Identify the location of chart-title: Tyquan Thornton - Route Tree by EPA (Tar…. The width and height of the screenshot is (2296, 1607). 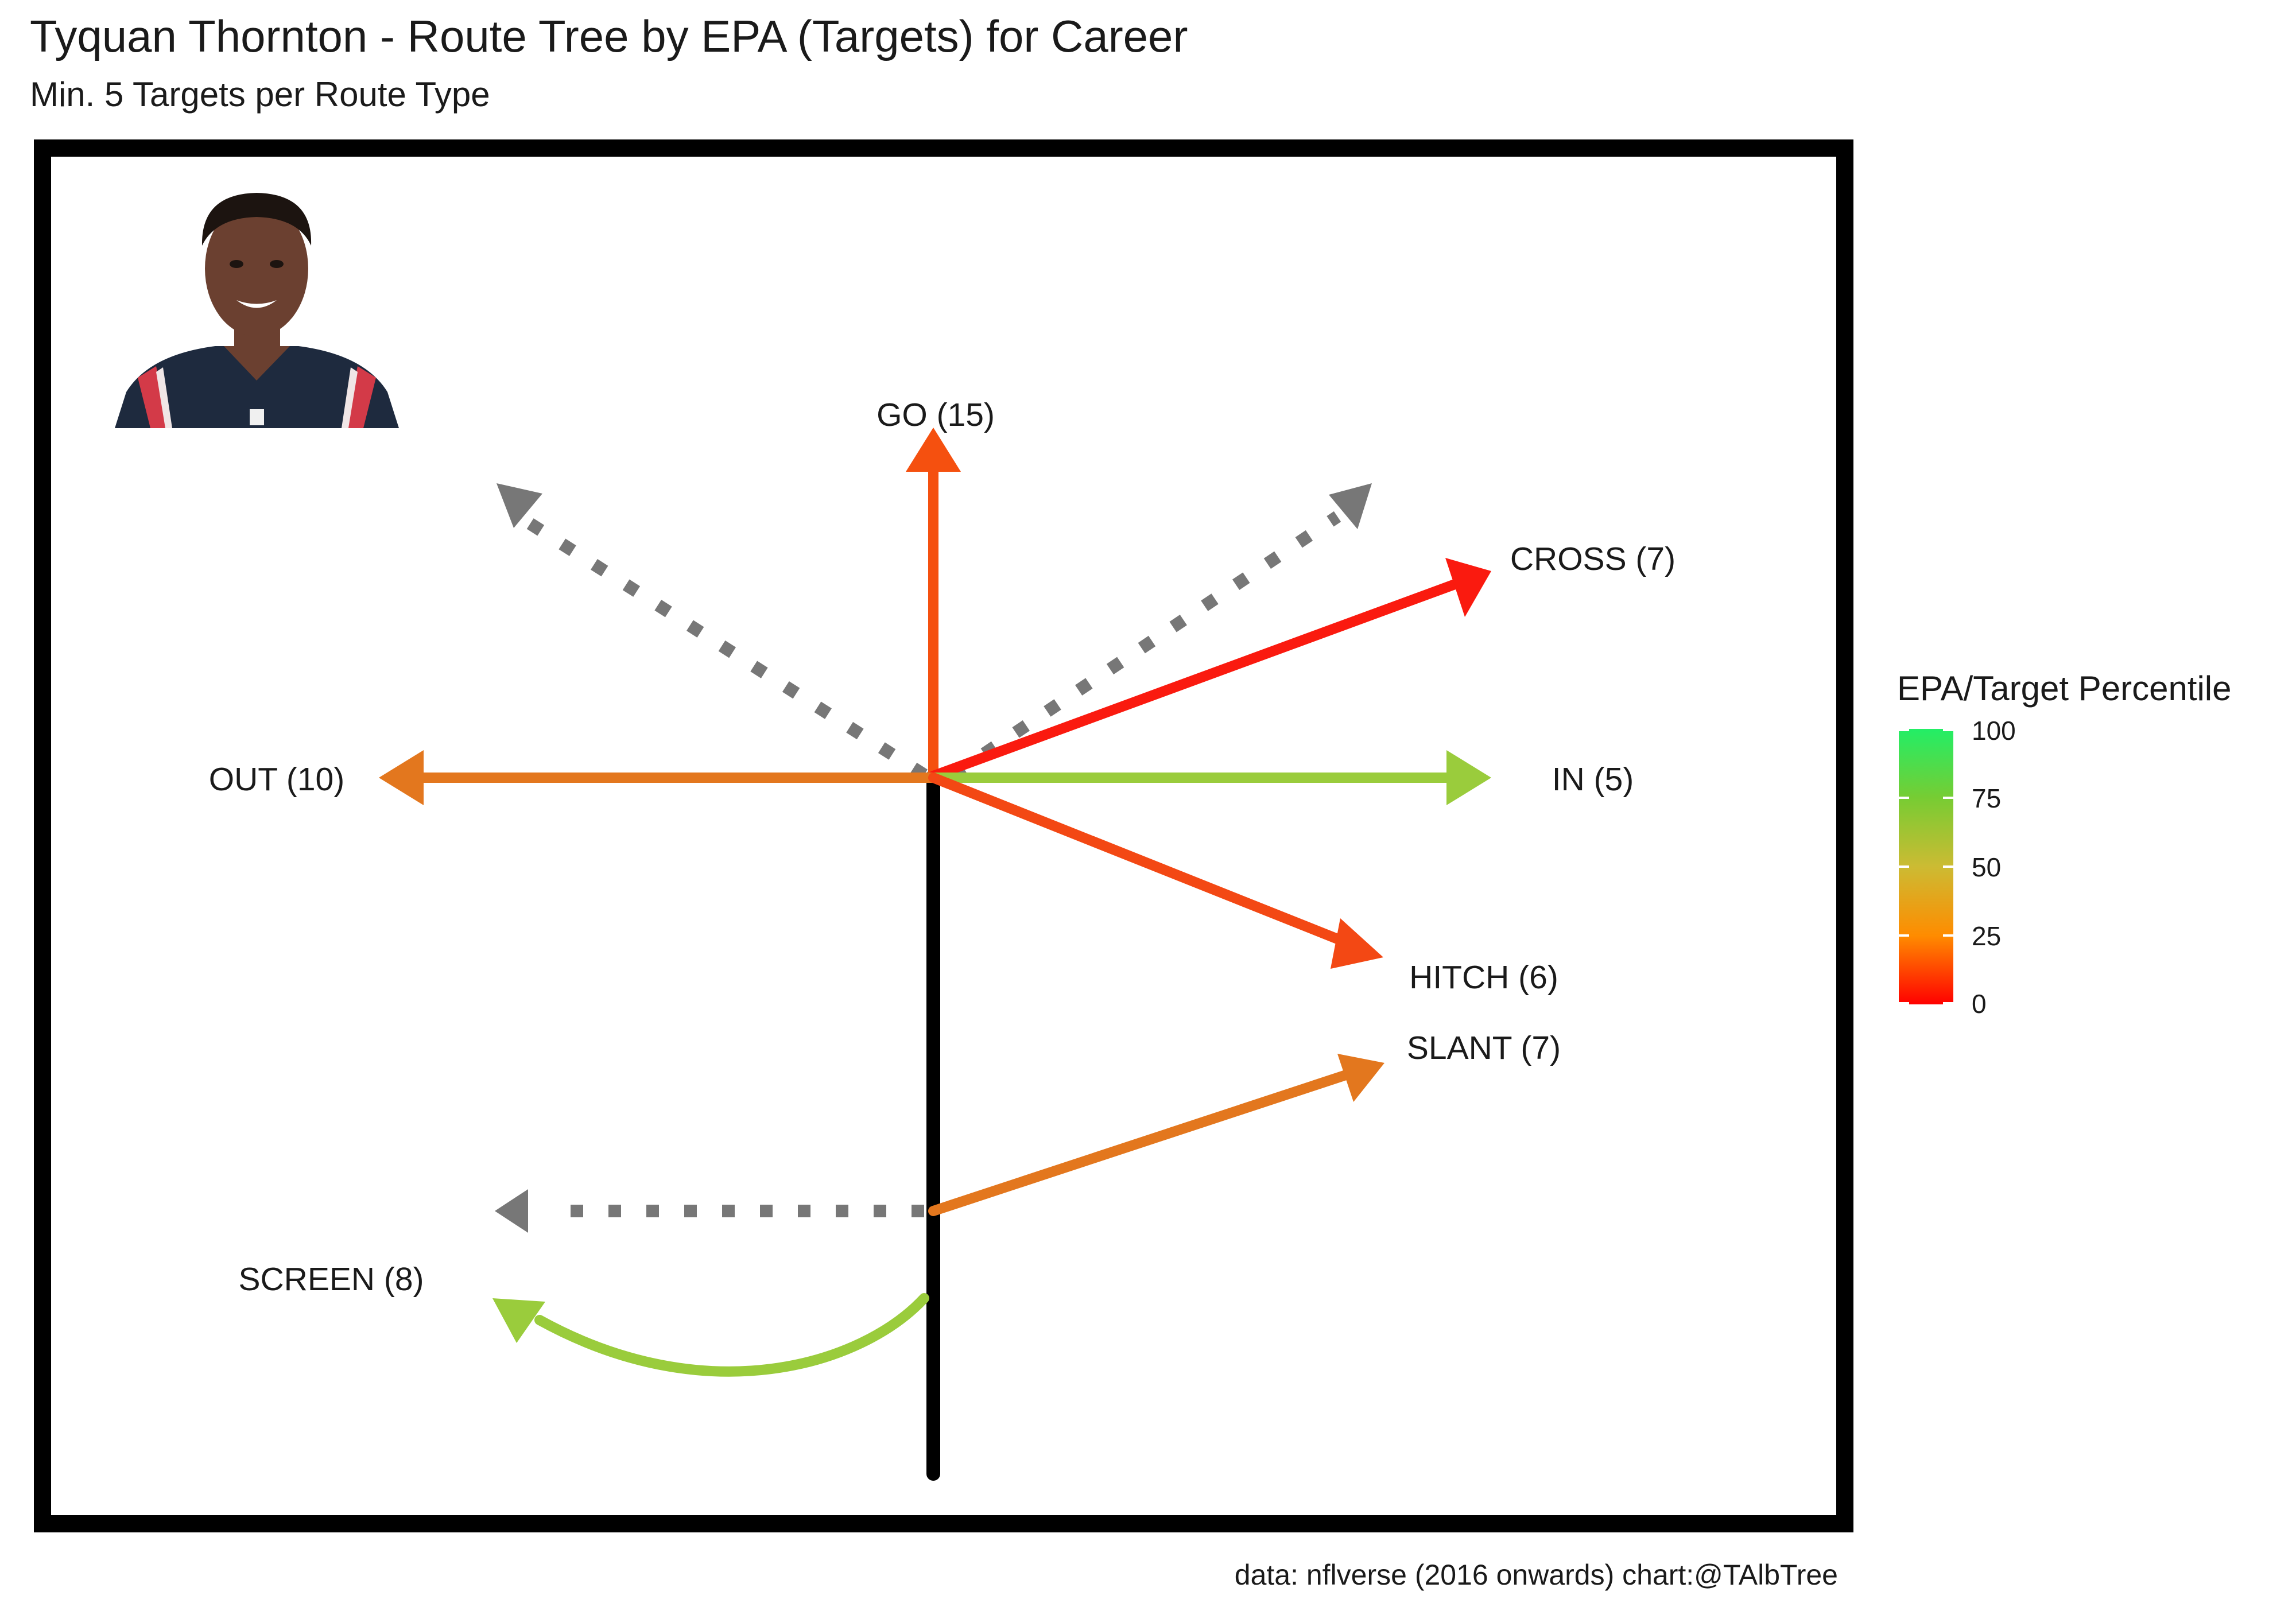
(609, 36).